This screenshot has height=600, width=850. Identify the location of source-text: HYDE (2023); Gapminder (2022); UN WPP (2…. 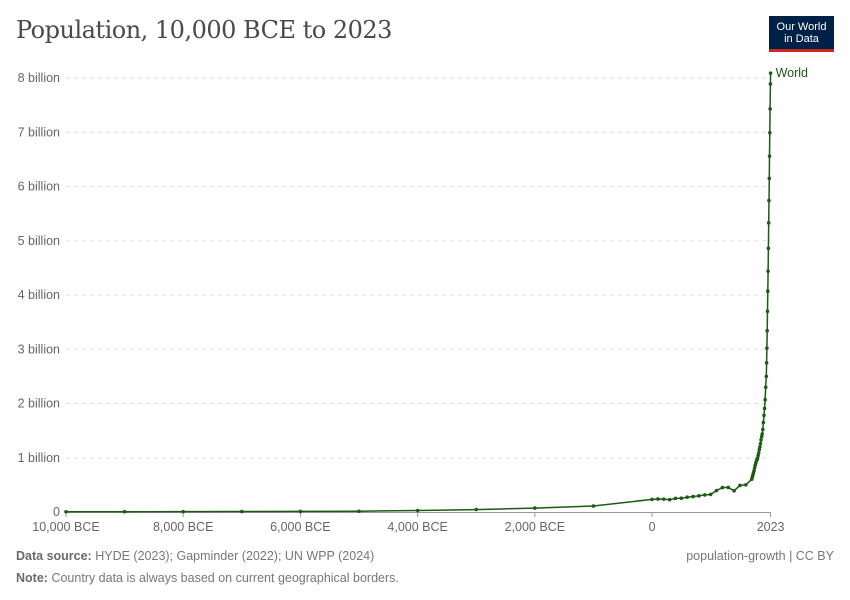
(235, 556).